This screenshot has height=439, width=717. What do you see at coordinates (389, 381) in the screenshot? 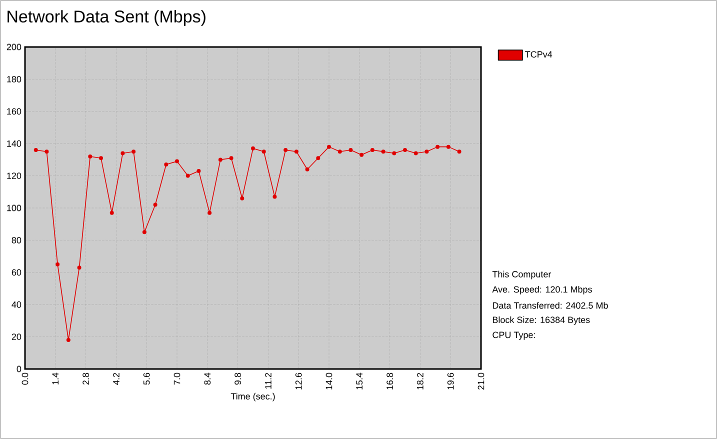
I see `x-tick-label: 16.8` at bounding box center [389, 381].